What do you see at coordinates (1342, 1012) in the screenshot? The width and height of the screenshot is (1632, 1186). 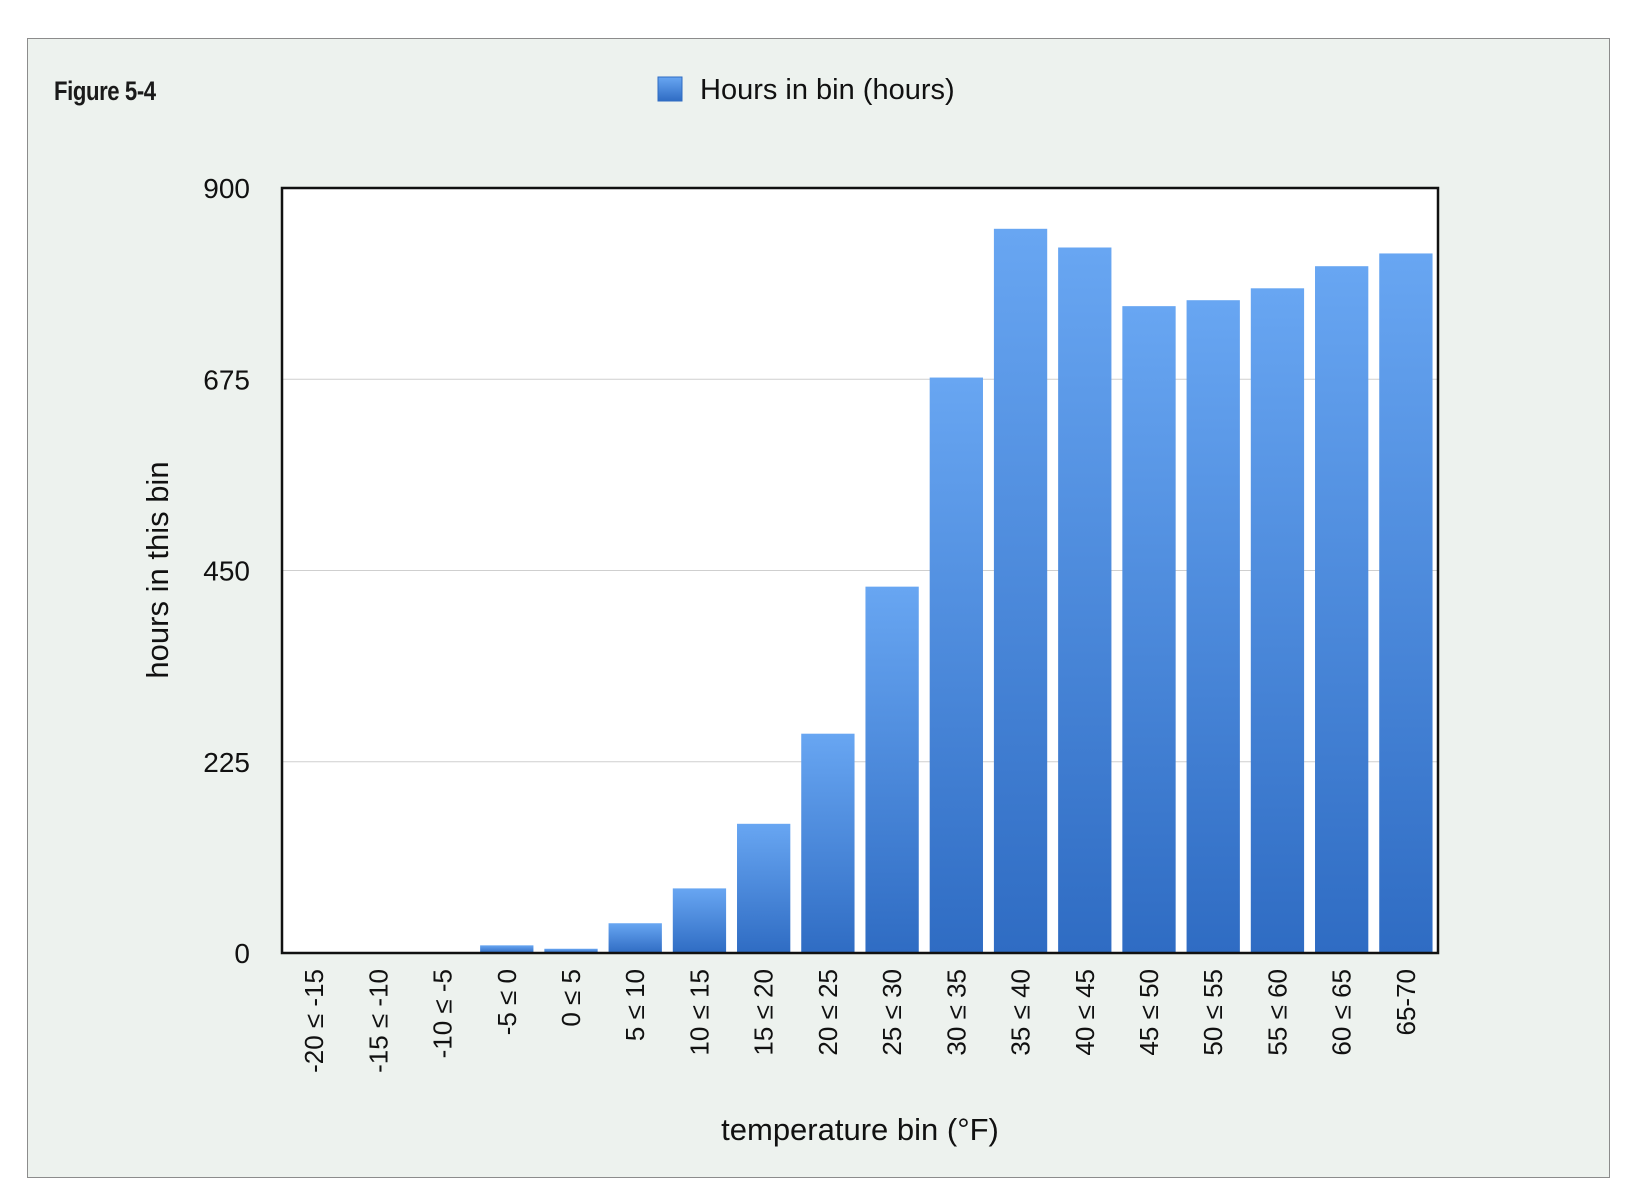 I see `x-category-label: 60 ≤ 65` at bounding box center [1342, 1012].